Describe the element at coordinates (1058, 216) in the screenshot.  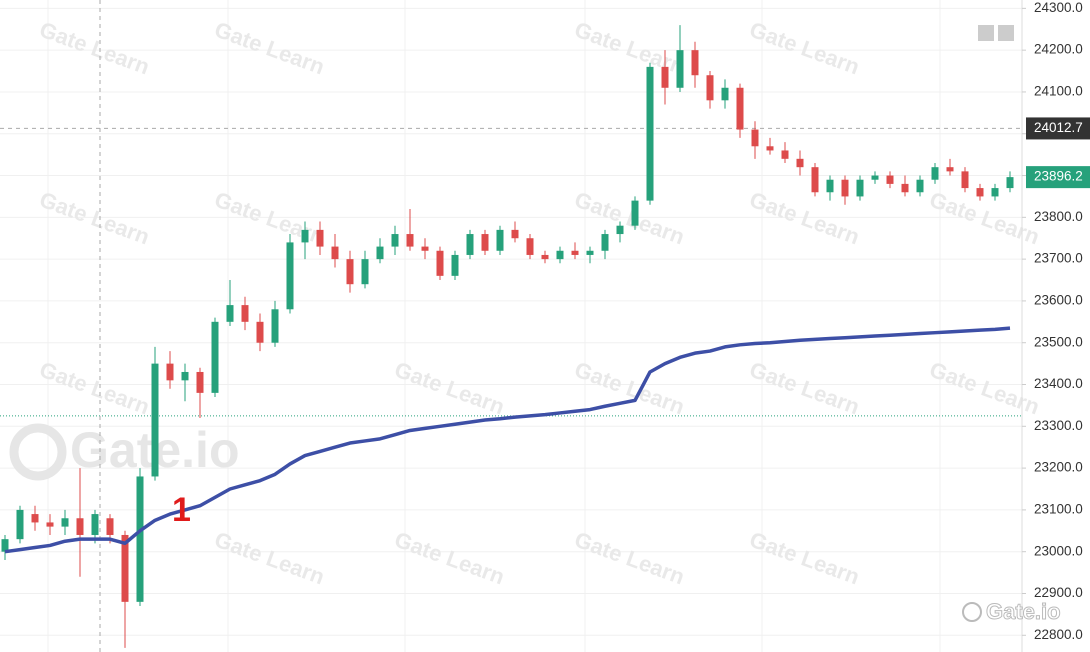
I see `y-tick-label: 23800.0` at that location.